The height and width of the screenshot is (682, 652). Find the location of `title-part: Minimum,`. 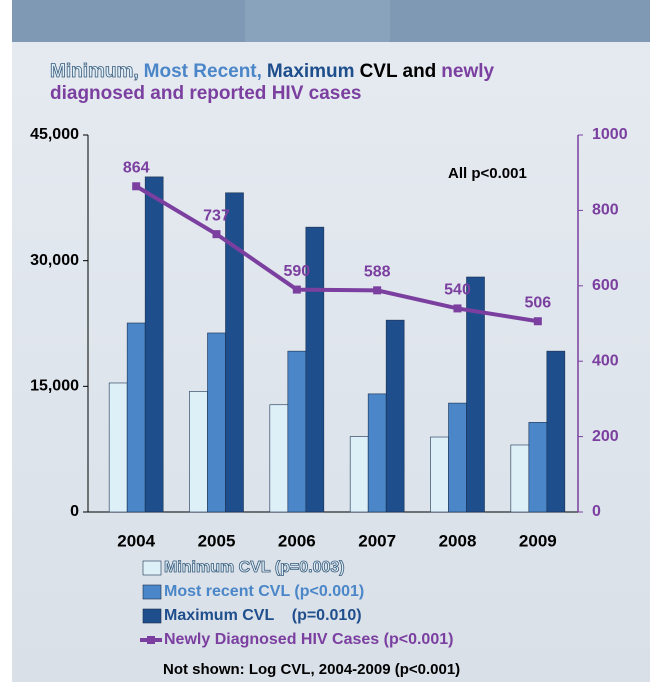

title-part: Minimum, is located at coordinates (94, 71).